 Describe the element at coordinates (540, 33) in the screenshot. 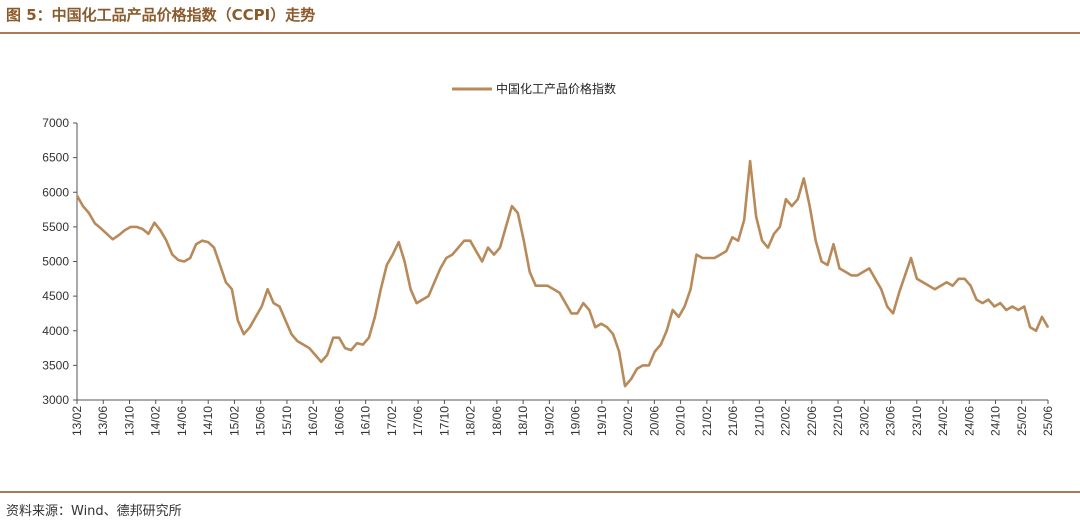

I see `top-rule` at that location.